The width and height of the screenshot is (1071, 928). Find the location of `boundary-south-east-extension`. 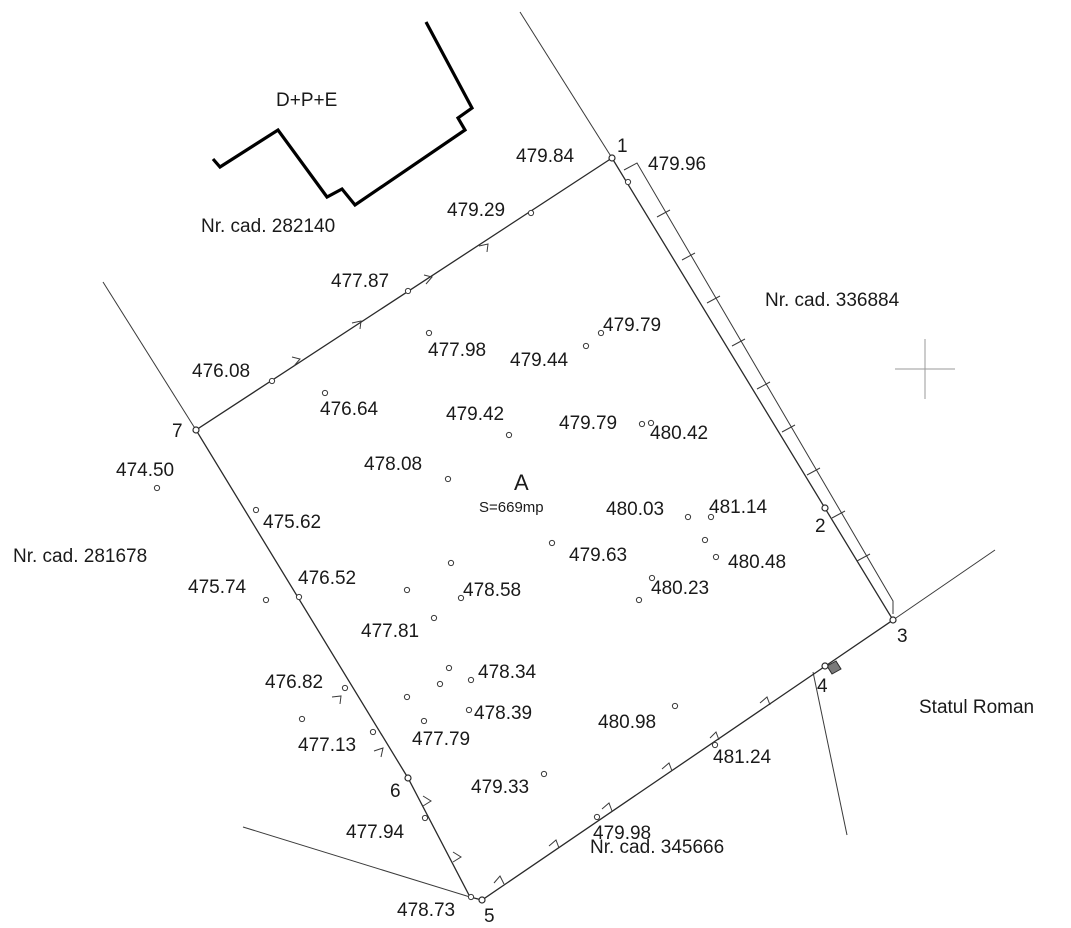

boundary-south-east-extension is located at coordinates (944, 585).